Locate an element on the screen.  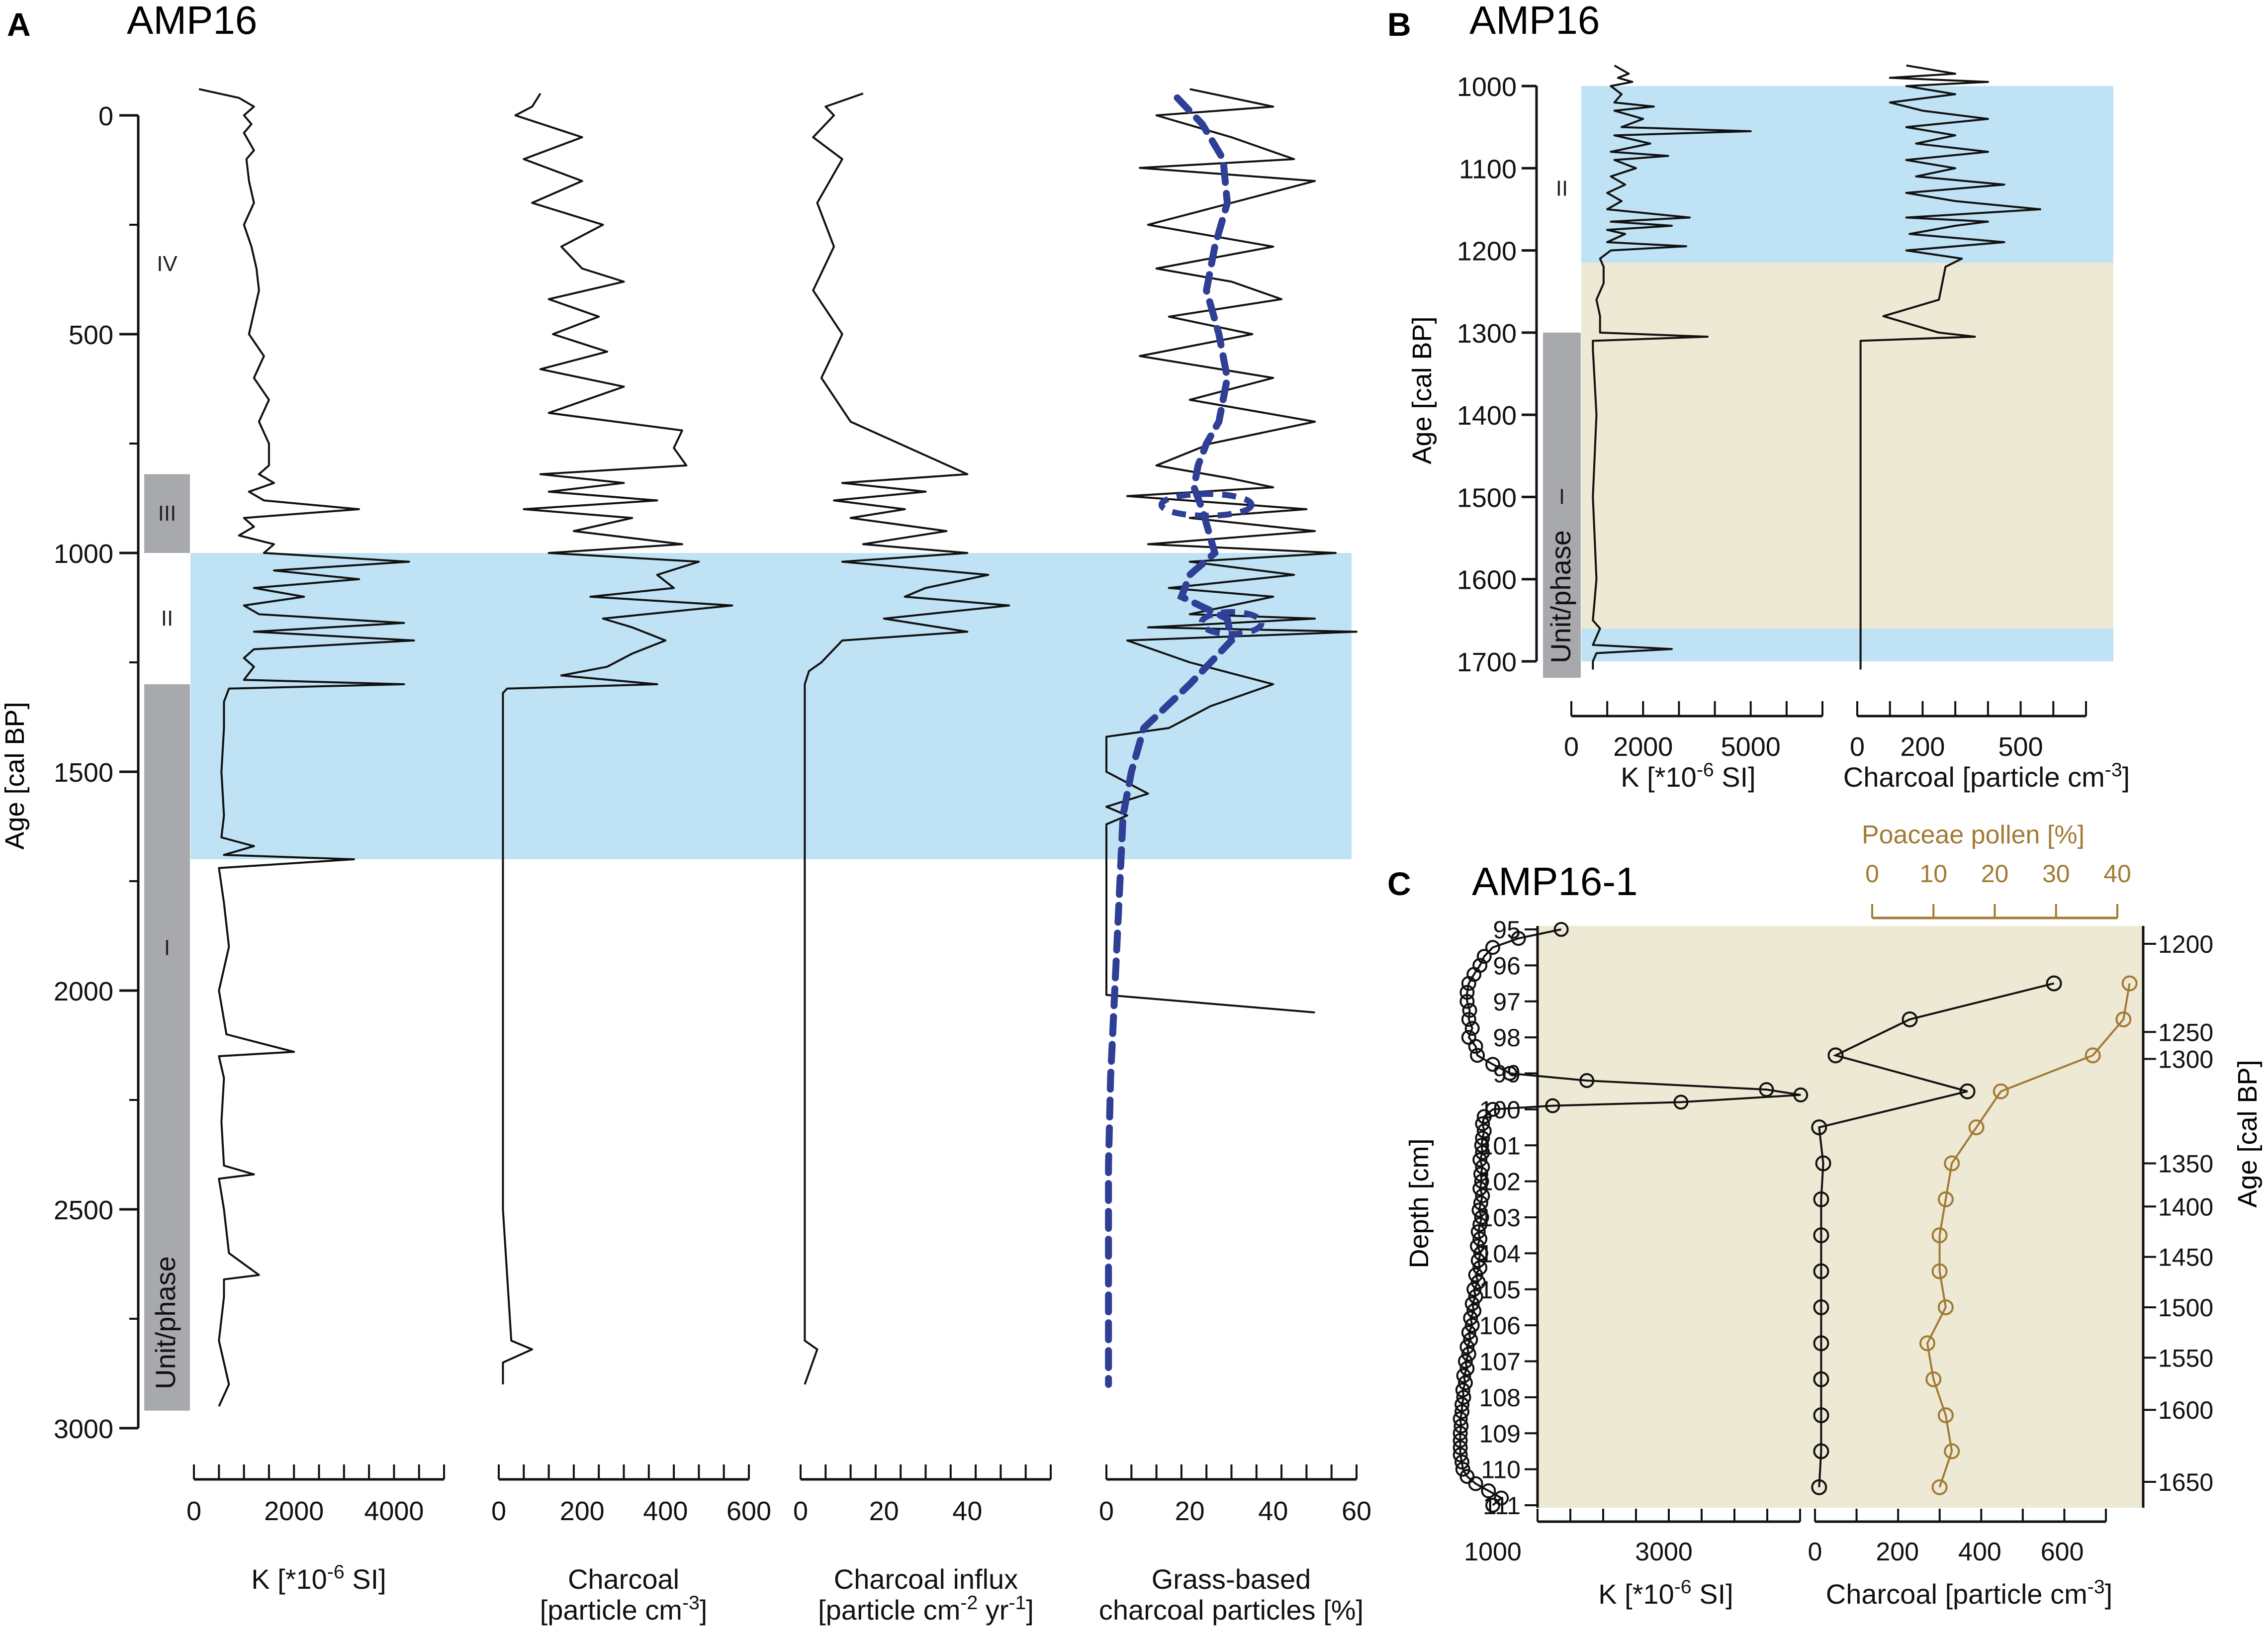
y2-tick-label: 1350 is located at coordinates (2186, 1164).